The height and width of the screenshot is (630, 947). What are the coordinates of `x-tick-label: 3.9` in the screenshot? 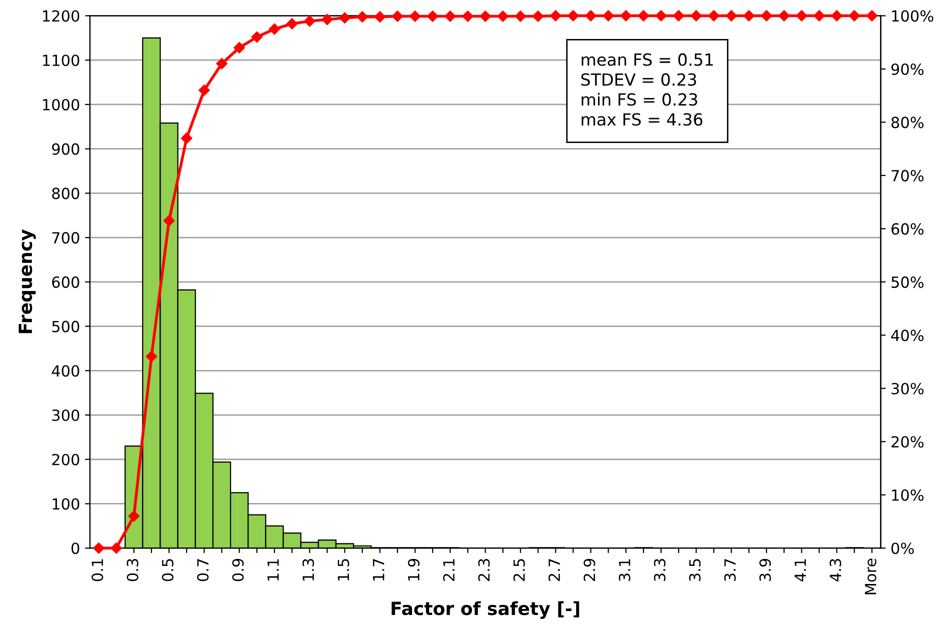 It's located at (765, 569).